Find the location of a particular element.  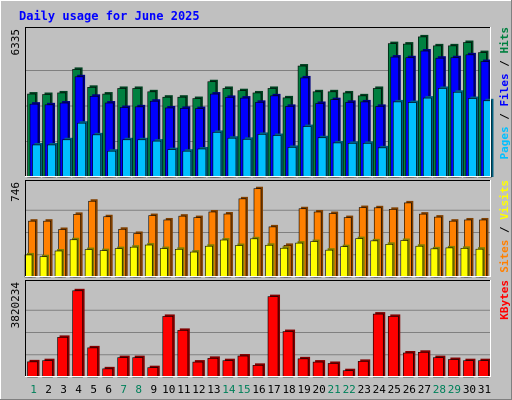

bar-pages-day-21-face is located at coordinates (337, 160).